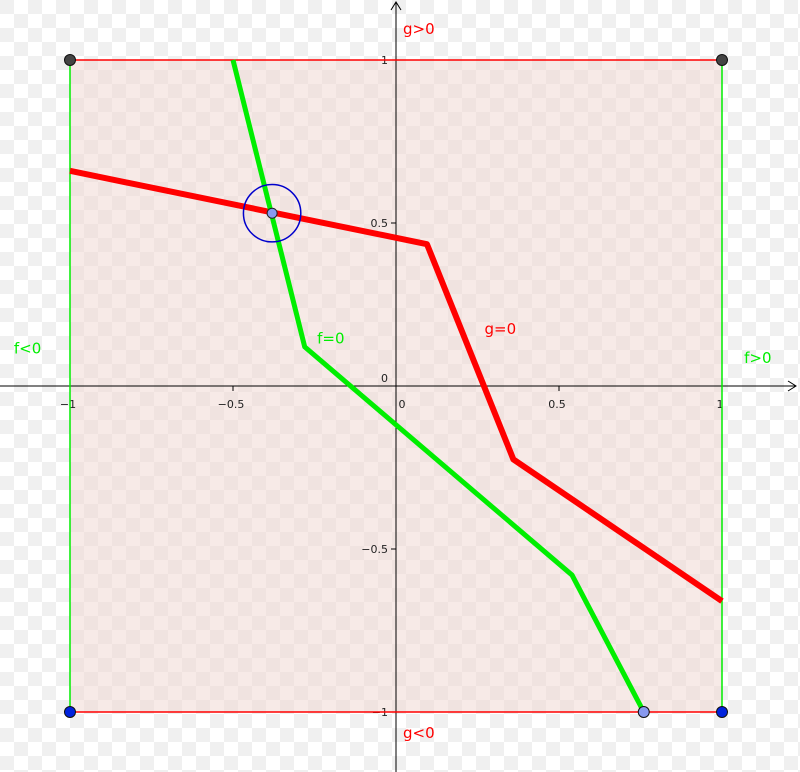  Describe the element at coordinates (68, 404) in the screenshot. I see `x-tick-label: −1` at that location.